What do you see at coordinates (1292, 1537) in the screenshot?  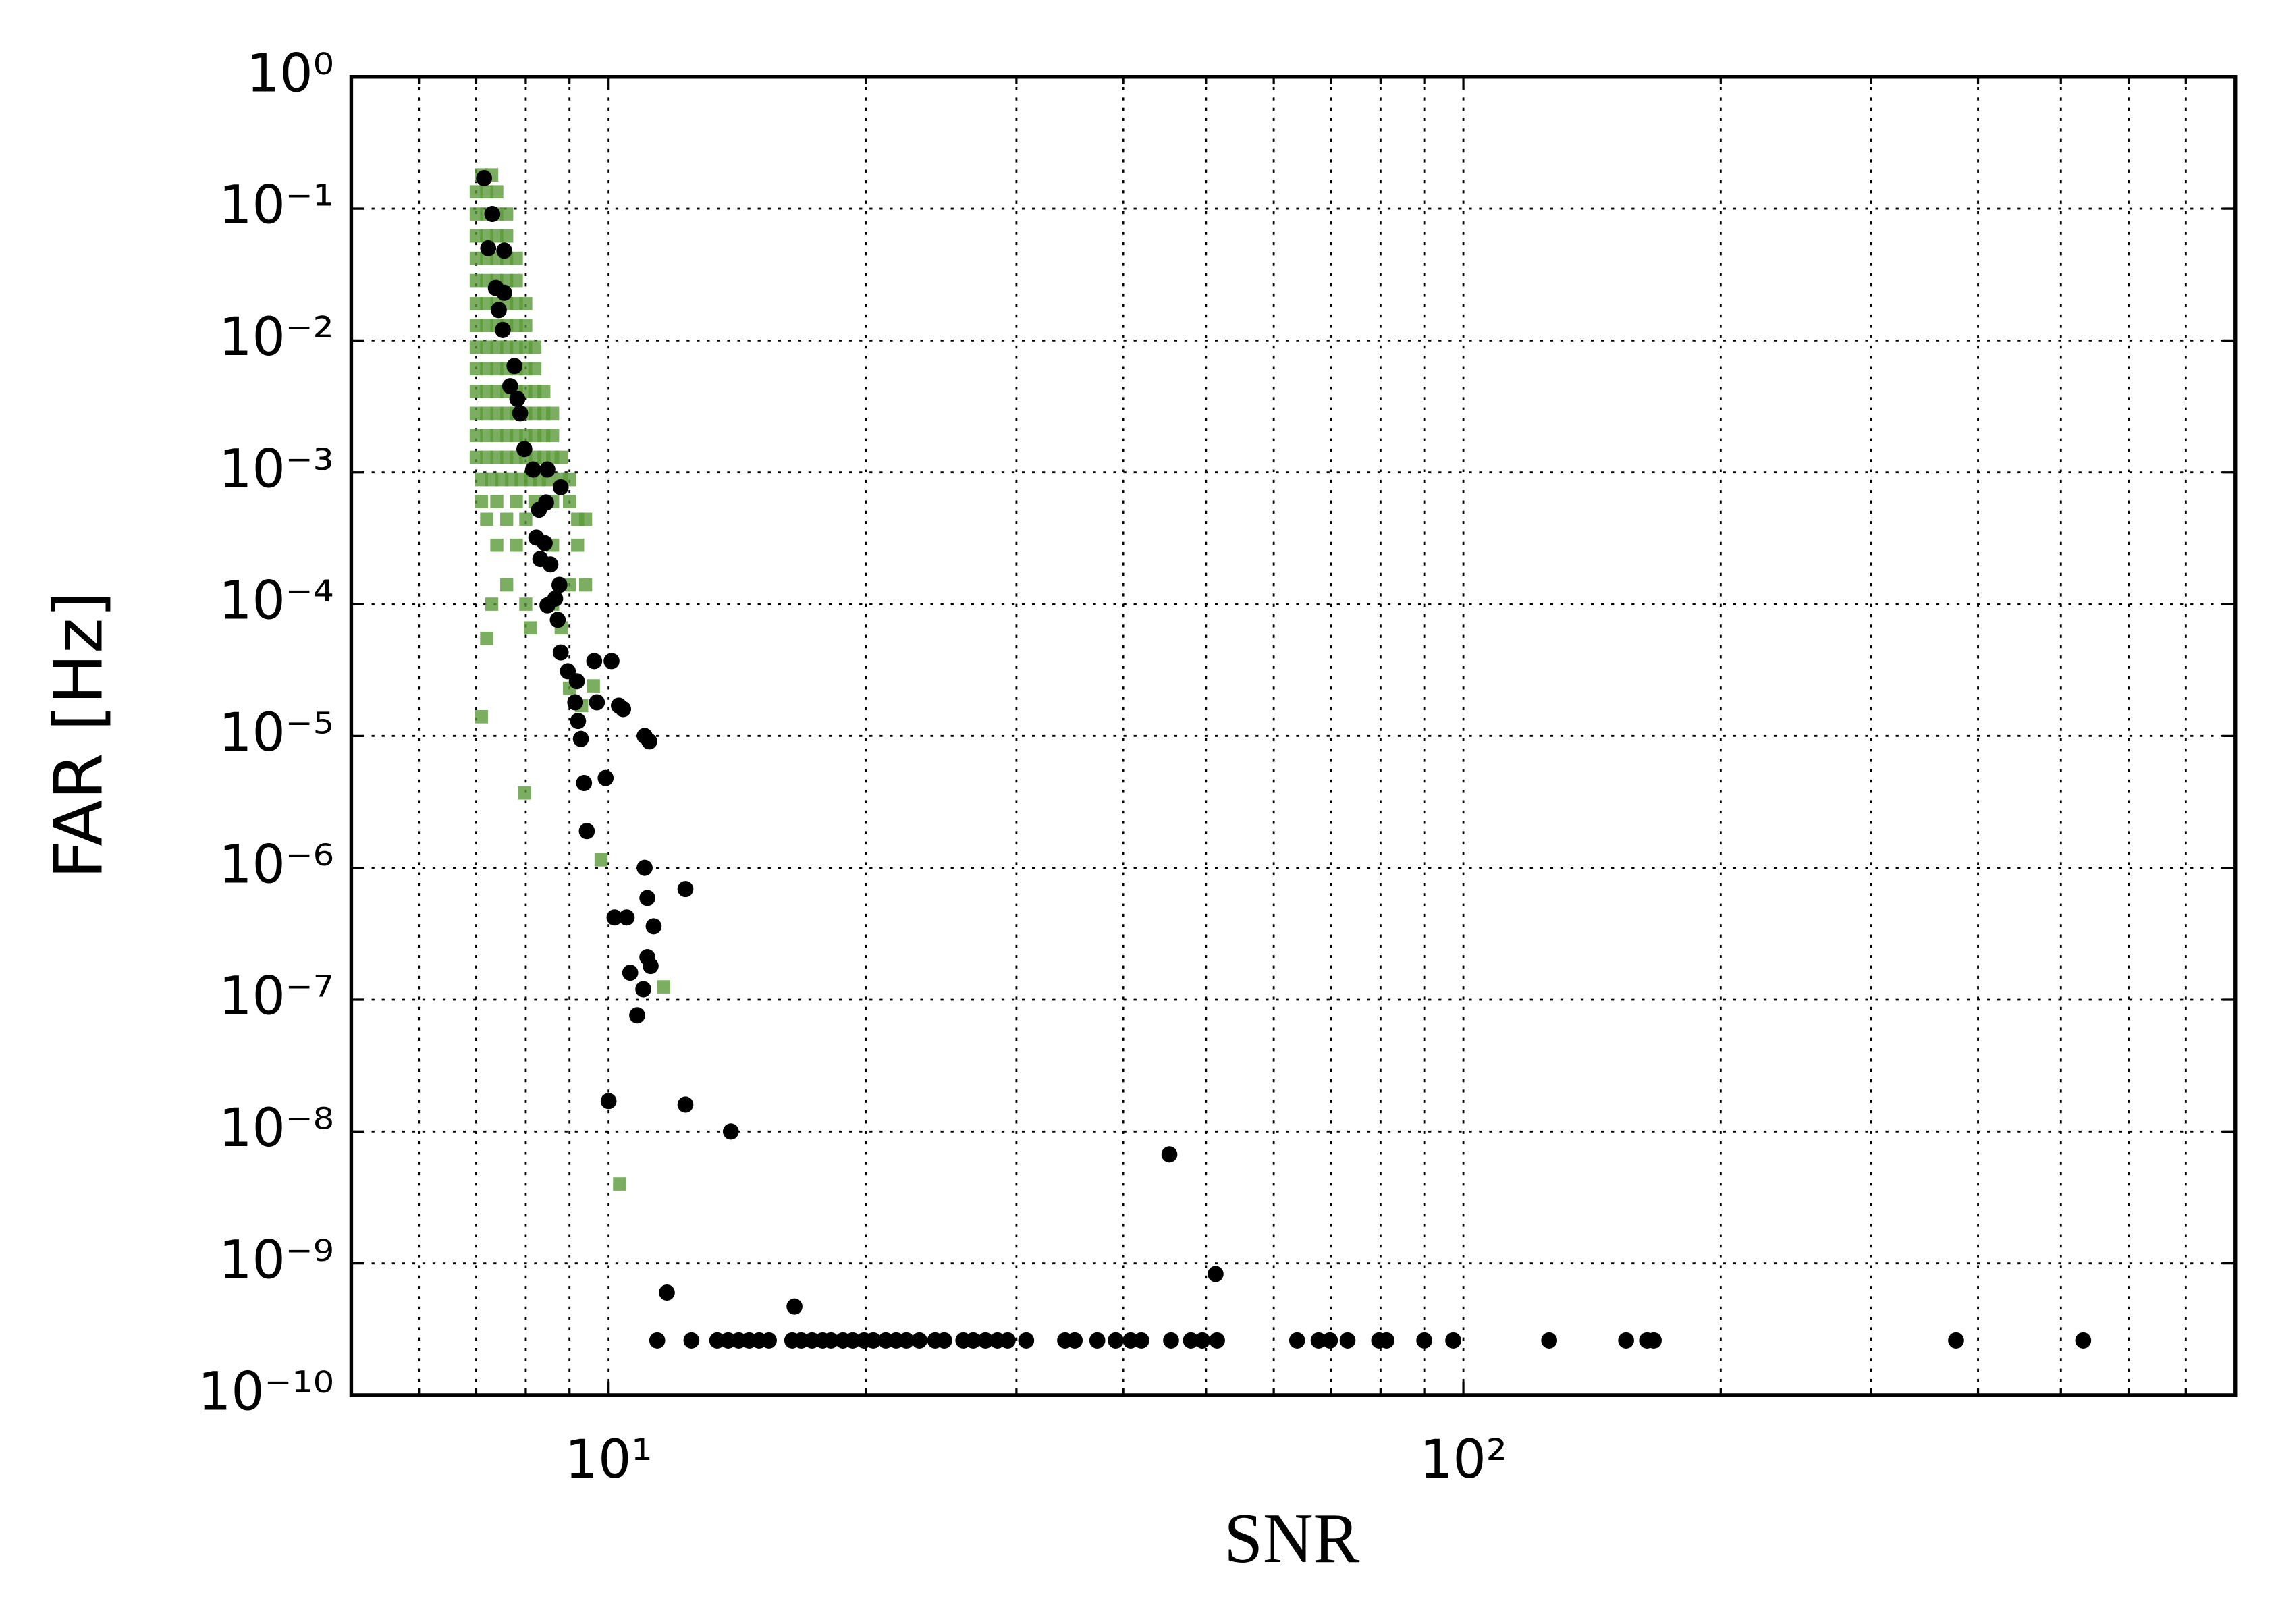 I see `x-axis-label: SNR` at bounding box center [1292, 1537].